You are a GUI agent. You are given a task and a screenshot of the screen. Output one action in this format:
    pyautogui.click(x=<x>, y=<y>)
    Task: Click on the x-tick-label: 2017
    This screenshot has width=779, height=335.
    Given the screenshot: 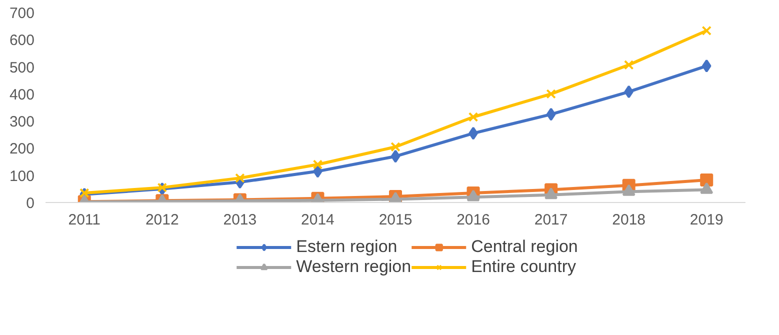 What is the action you would take?
    pyautogui.click(x=551, y=220)
    